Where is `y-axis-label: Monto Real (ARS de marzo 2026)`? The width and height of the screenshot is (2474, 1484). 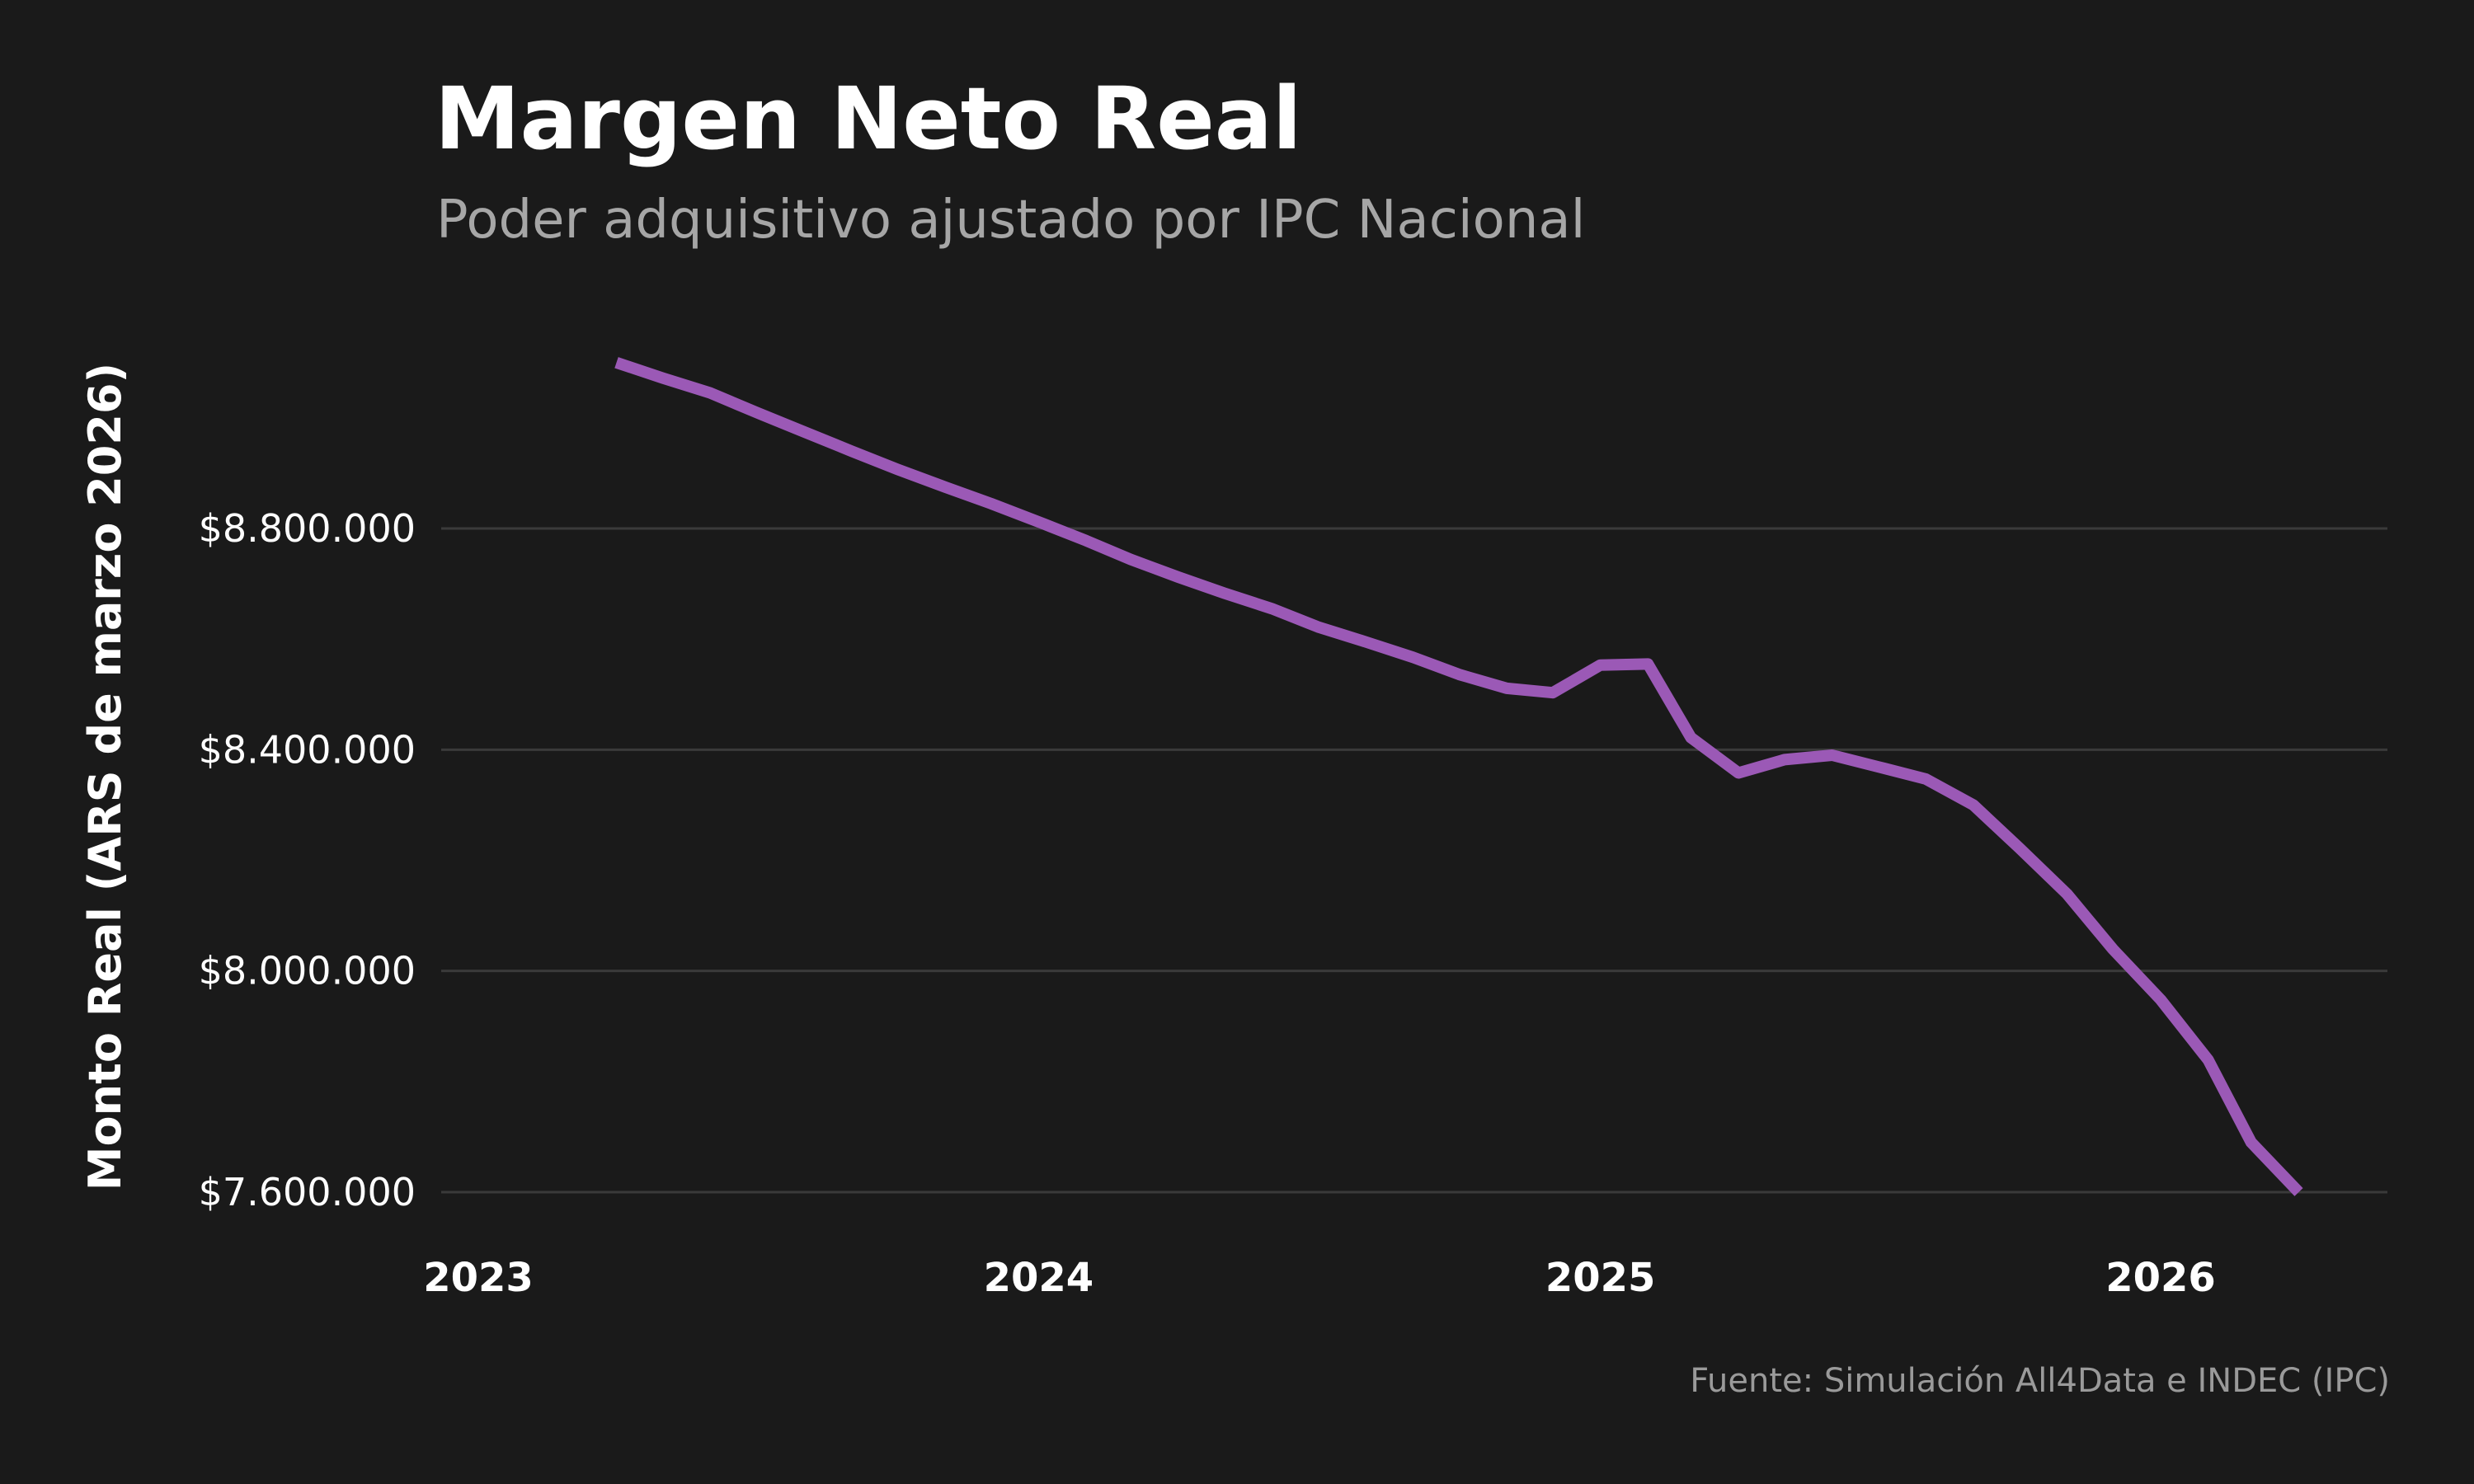
y-axis-label: Monto Real (ARS de marzo 2026) is located at coordinates (105, 776).